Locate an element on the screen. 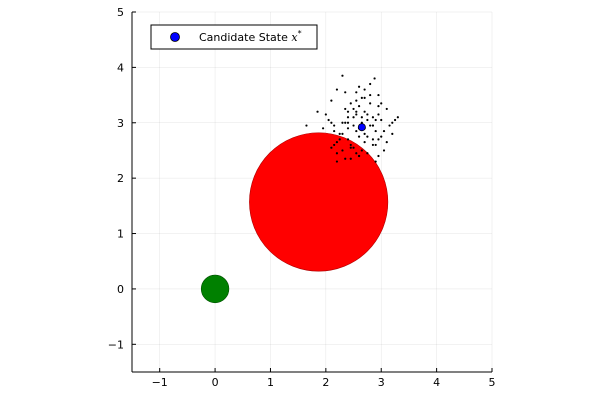 This screenshot has height=400, width=600. x-tick-label: 4 is located at coordinates (436, 382).